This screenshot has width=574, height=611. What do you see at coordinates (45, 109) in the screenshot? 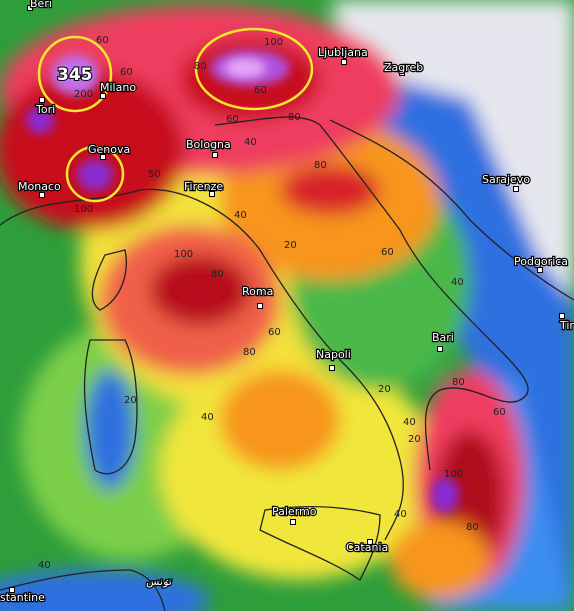
I see `city-label: Tori` at bounding box center [45, 109].